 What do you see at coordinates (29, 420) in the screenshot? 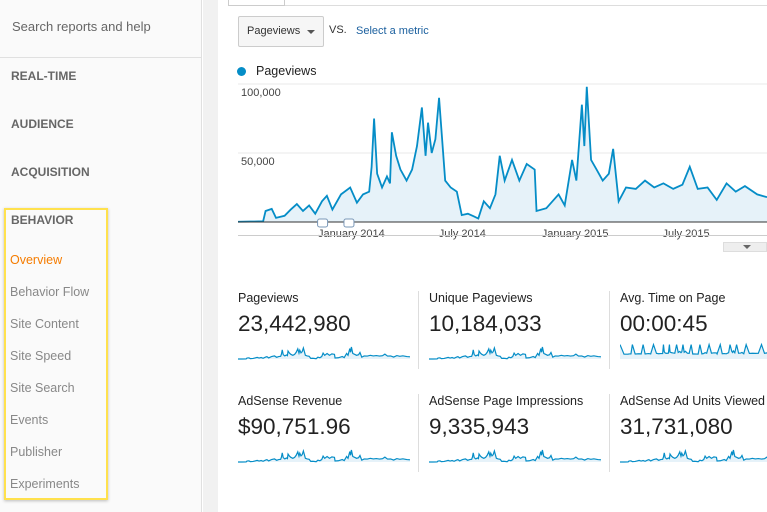
I see `nav-events: Events` at bounding box center [29, 420].